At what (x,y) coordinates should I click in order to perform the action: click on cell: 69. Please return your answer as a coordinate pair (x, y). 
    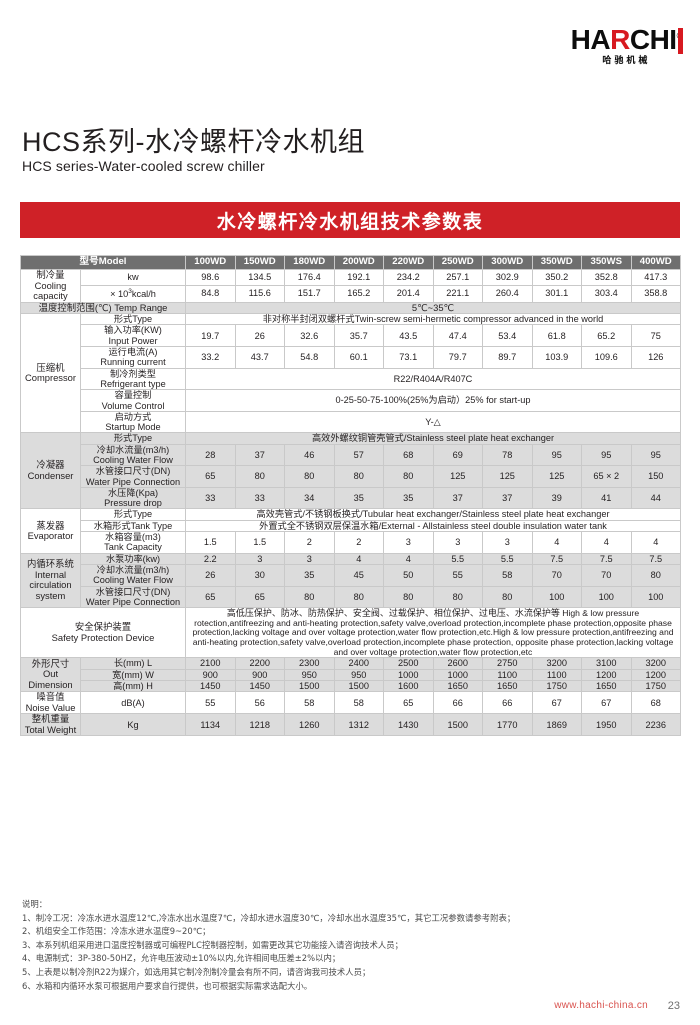
    Looking at the image, I should click on (457, 455).